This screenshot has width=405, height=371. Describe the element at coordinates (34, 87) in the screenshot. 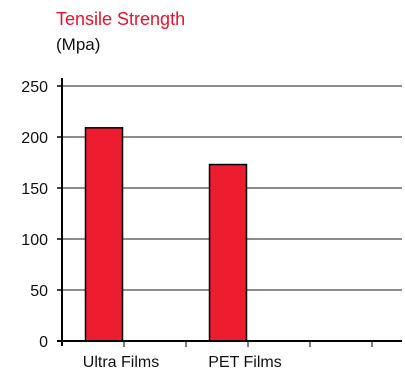

I see `y-tick-label: 250` at that location.